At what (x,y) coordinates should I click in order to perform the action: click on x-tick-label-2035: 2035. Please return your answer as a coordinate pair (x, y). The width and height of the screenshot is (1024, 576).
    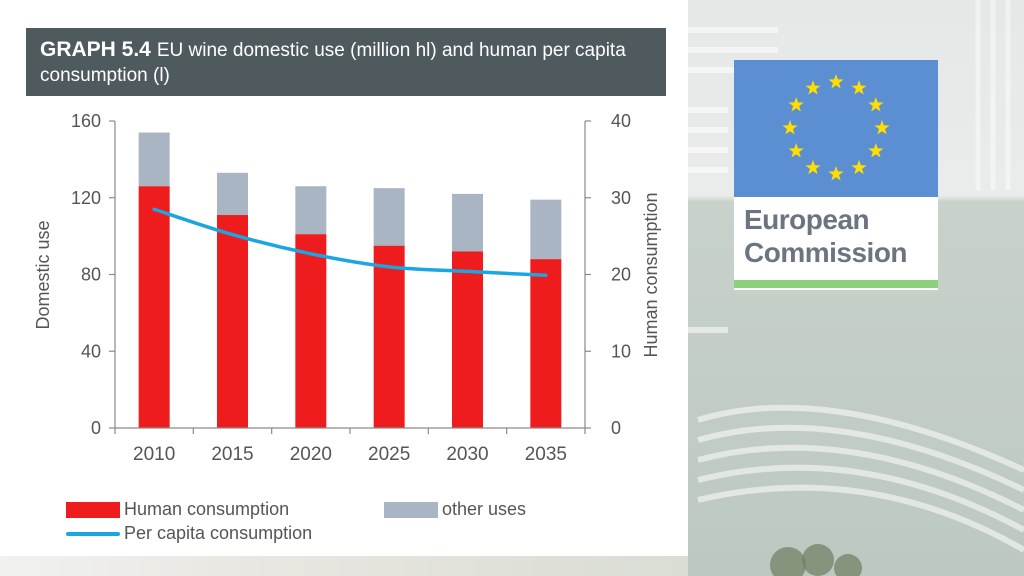
    Looking at the image, I should click on (546, 454).